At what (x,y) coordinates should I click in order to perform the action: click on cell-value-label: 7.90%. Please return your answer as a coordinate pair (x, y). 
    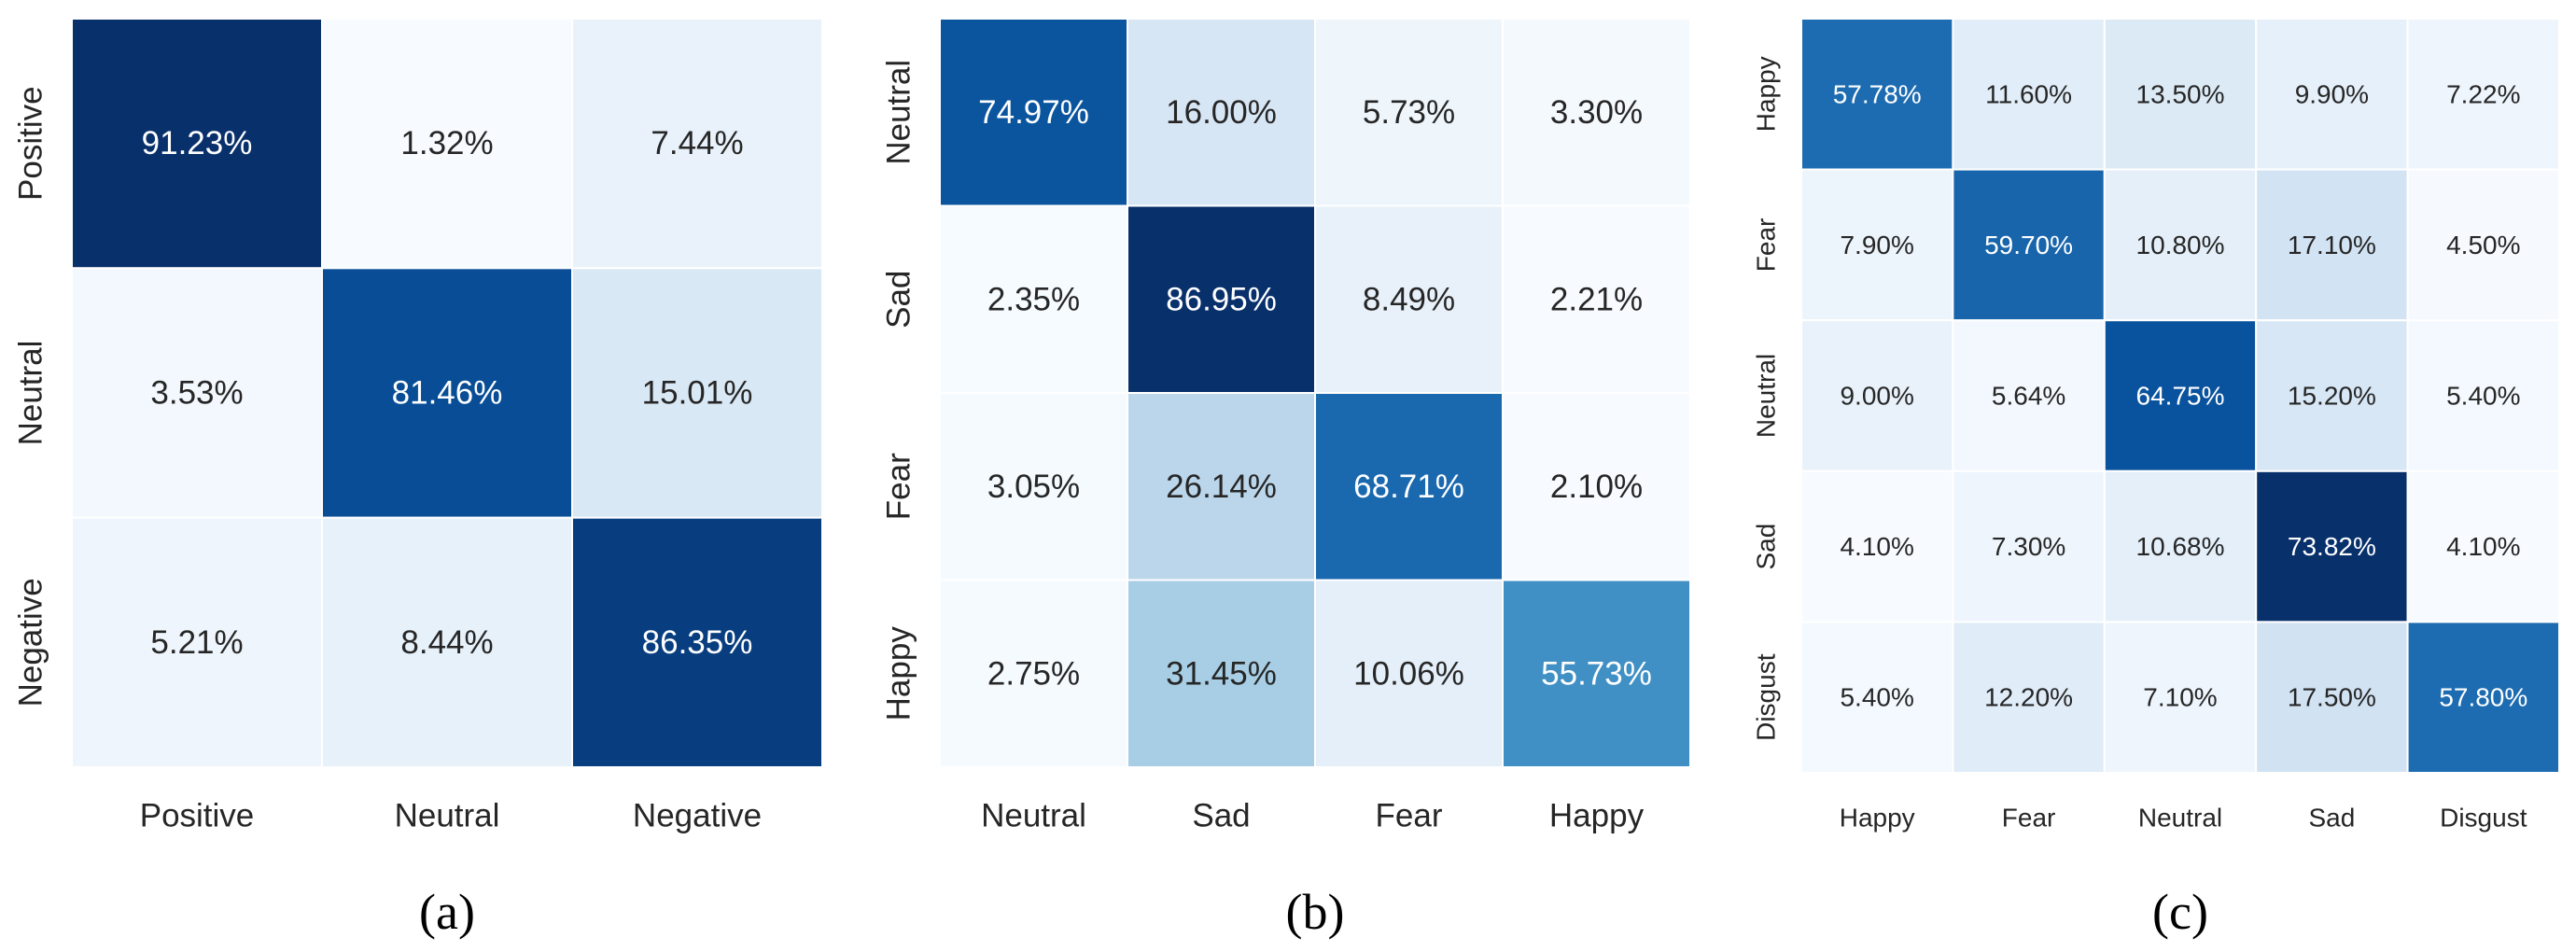
    Looking at the image, I should click on (1876, 245).